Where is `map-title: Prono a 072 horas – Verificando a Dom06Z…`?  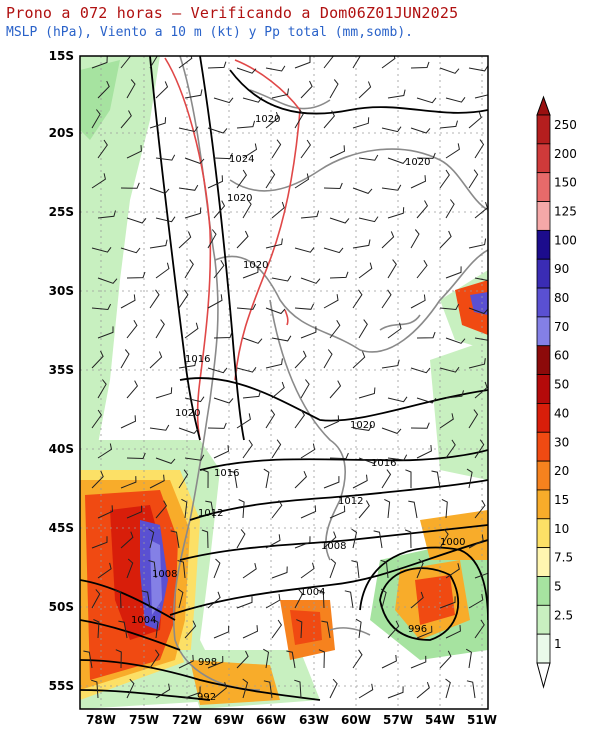
map-title: Prono a 072 horas – Verificando a Dom06Z… is located at coordinates (232, 13).